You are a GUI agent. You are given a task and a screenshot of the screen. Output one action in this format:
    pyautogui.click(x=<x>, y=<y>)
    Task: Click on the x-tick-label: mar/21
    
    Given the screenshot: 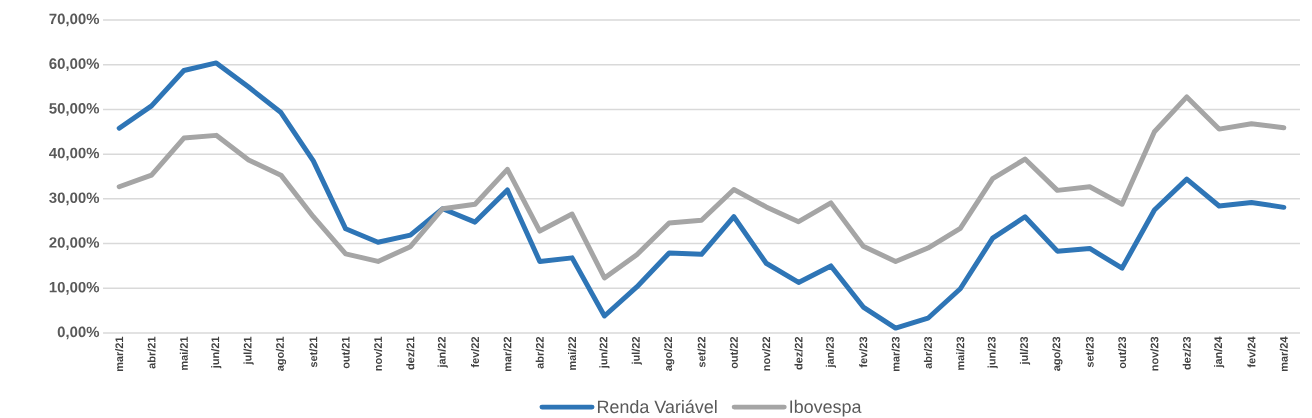 What is the action you would take?
    pyautogui.click(x=119, y=353)
    